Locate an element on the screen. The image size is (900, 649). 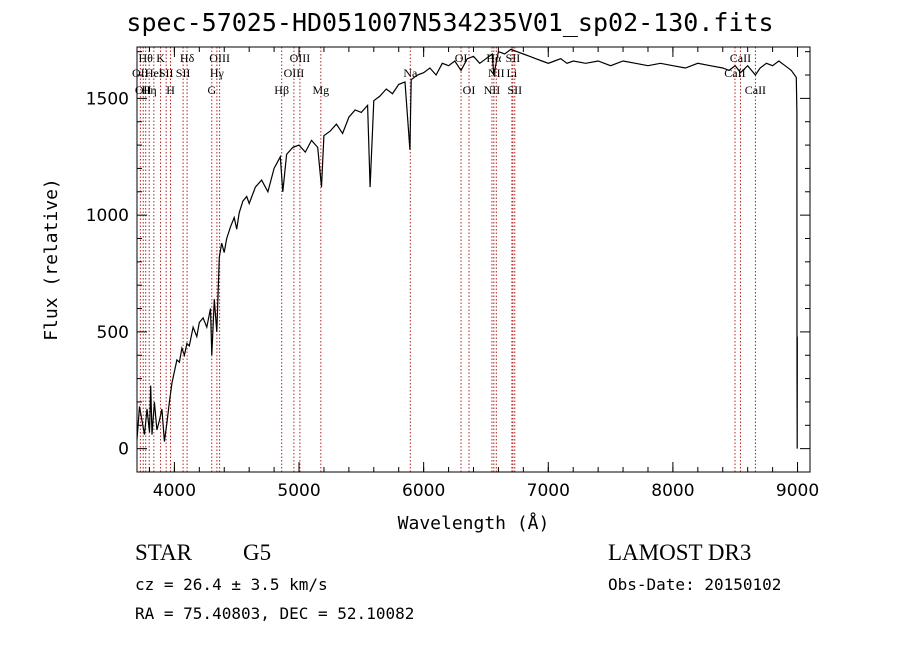
coordinates: RA = 75.40803, DEC = 52.10082 is located at coordinates (275, 613).